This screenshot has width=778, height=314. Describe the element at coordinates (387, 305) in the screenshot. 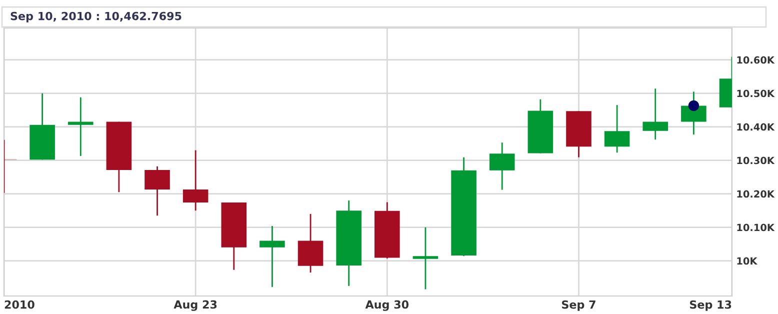

I see `x-tick-label: Aug 30` at that location.